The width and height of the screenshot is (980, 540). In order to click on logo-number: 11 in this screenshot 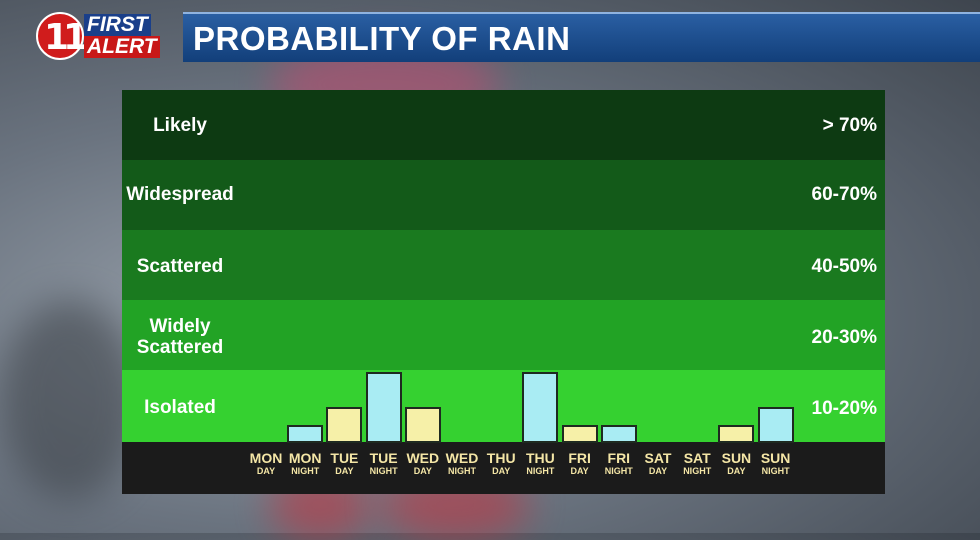, I will do `click(66, 37)`.